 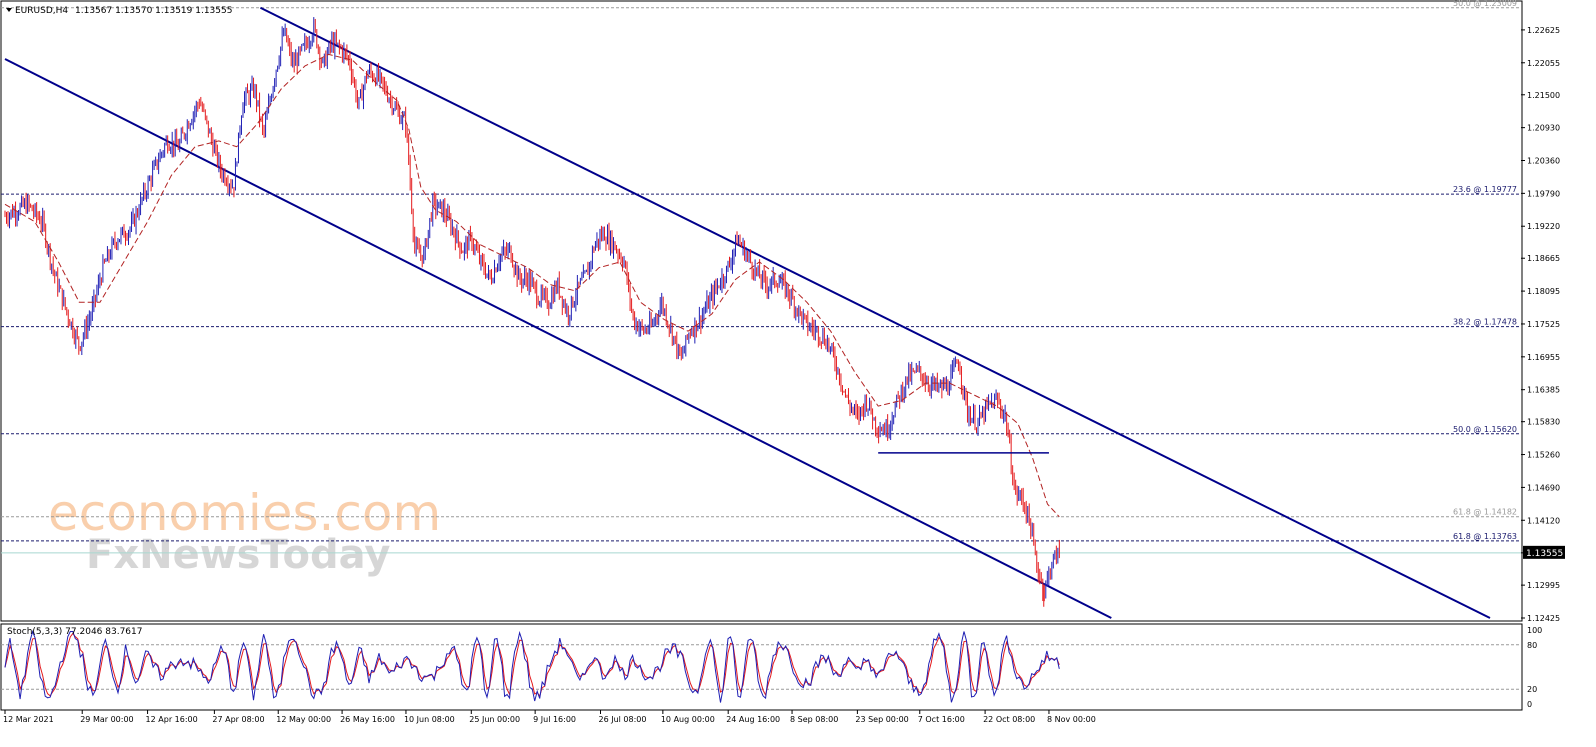 I want to click on price-tick-label: 1.14120, so click(x=1543, y=520).